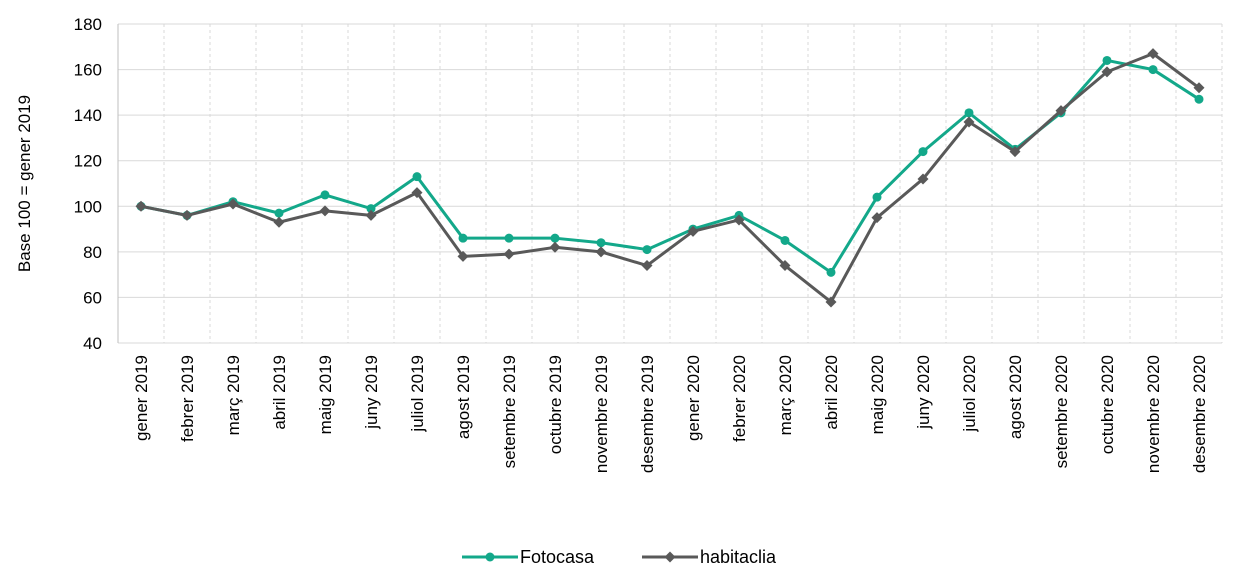 This screenshot has height=572, width=1234. I want to click on x-tick-label: abril 2019, so click(279, 392).